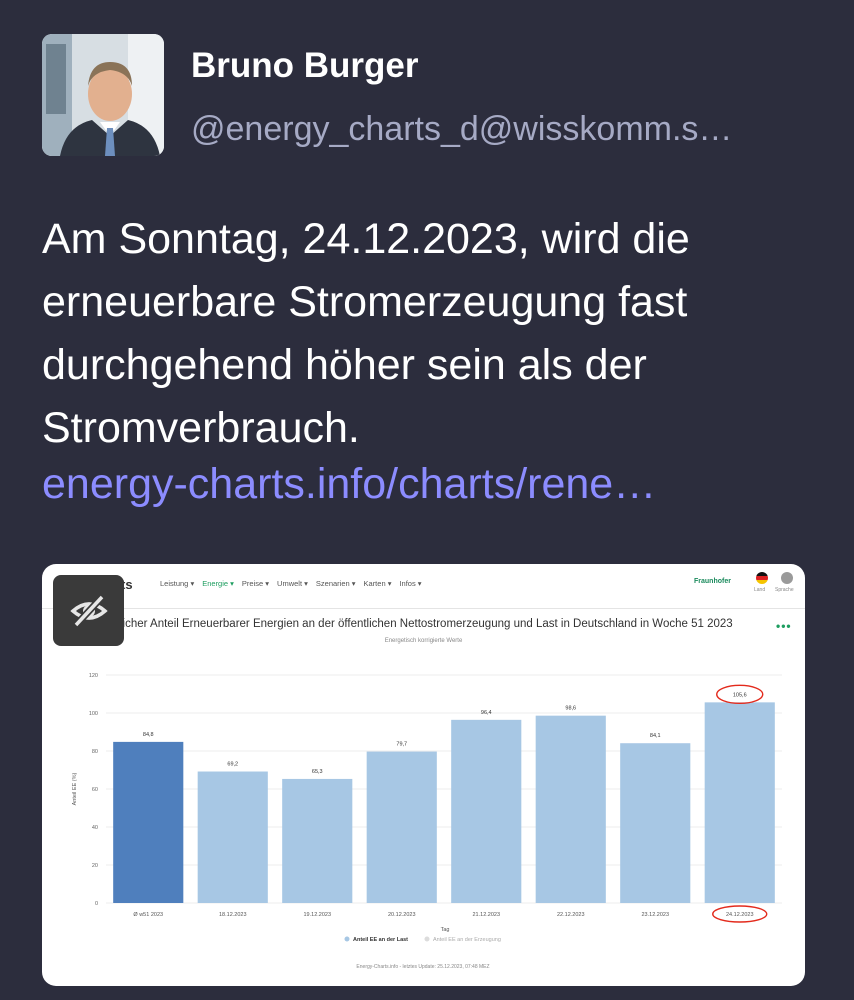  I want to click on bar-value-label: 79,7, so click(401, 745).